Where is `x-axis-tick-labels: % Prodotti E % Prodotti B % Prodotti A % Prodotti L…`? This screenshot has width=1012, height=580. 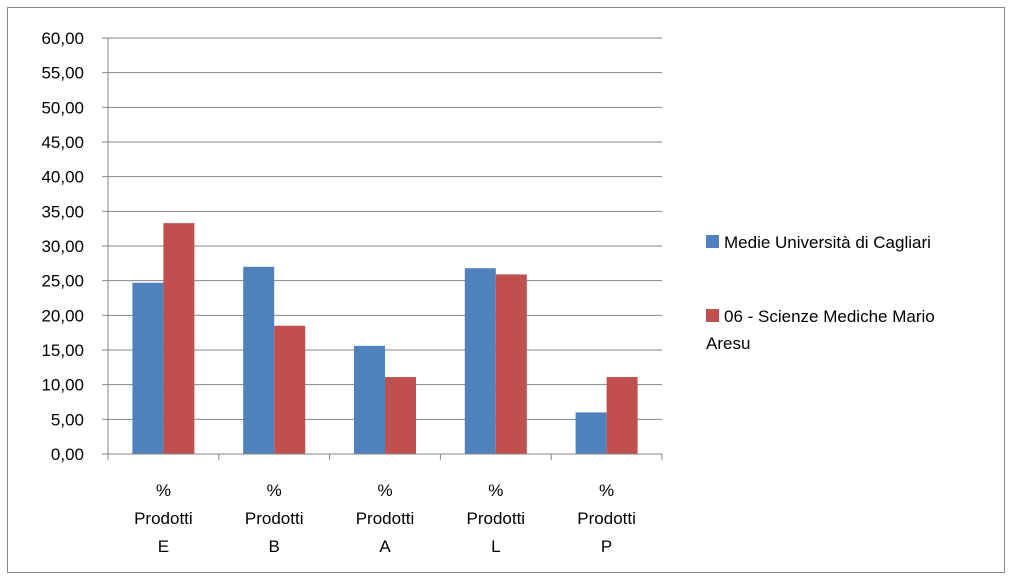
x-axis-tick-labels: % Prodotti E % Prodotti B % Prodotti A % Prodotti L… is located at coordinates (385, 518).